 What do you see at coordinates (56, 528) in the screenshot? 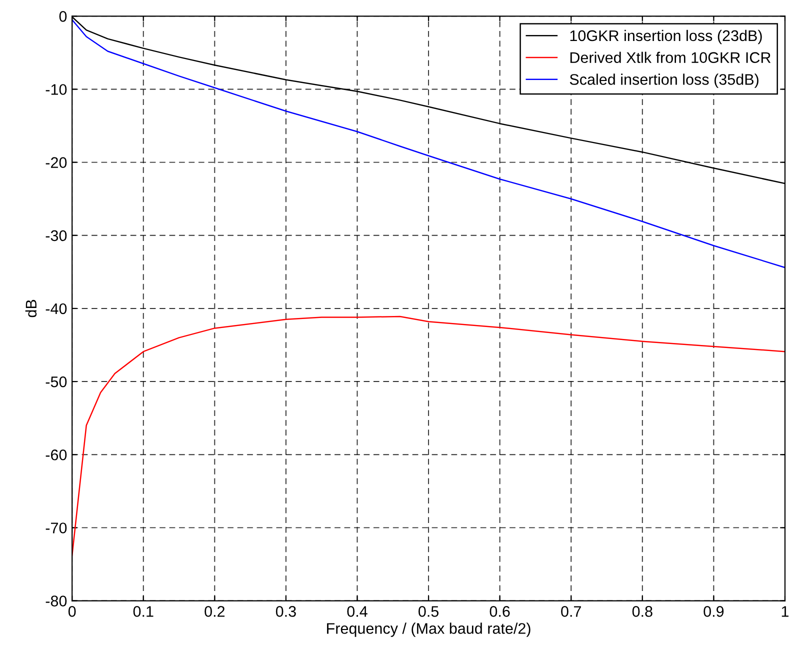
I see `y-tick-label: -70` at bounding box center [56, 528].